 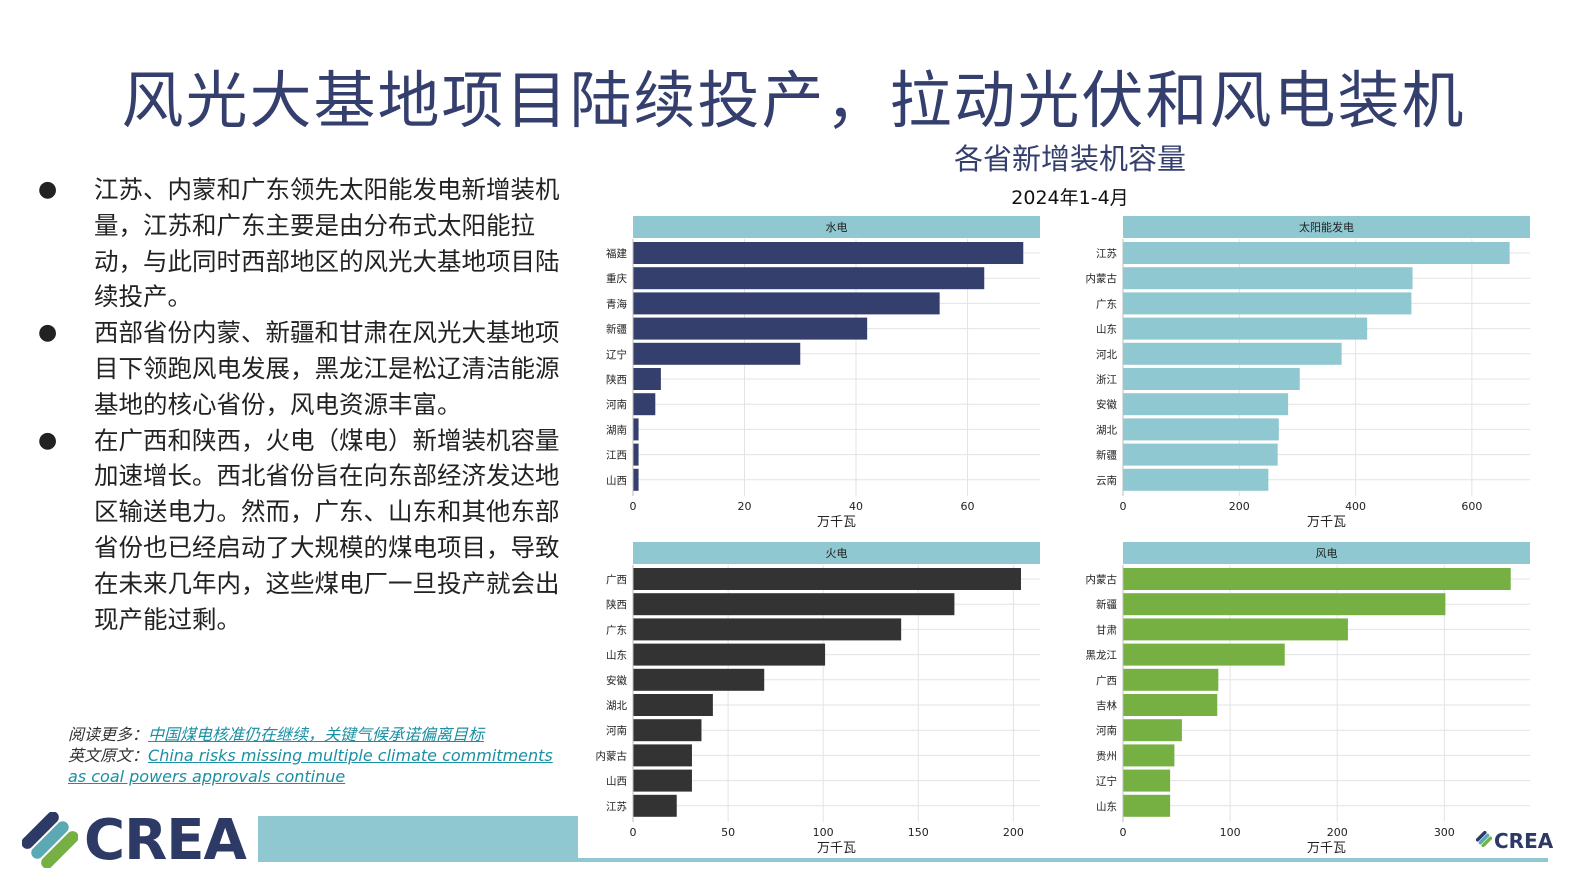 What do you see at coordinates (1106, 629) in the screenshot?
I see `category-label: 甘肃` at bounding box center [1106, 629].